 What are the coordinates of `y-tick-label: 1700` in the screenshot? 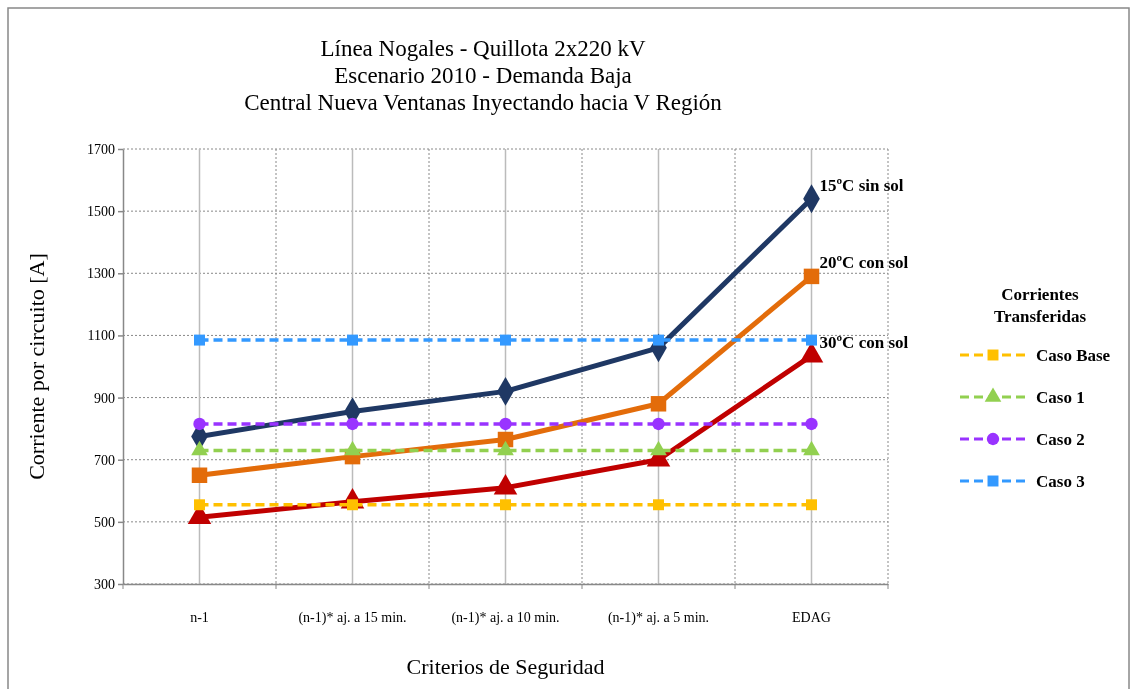 It's located at (101, 149).